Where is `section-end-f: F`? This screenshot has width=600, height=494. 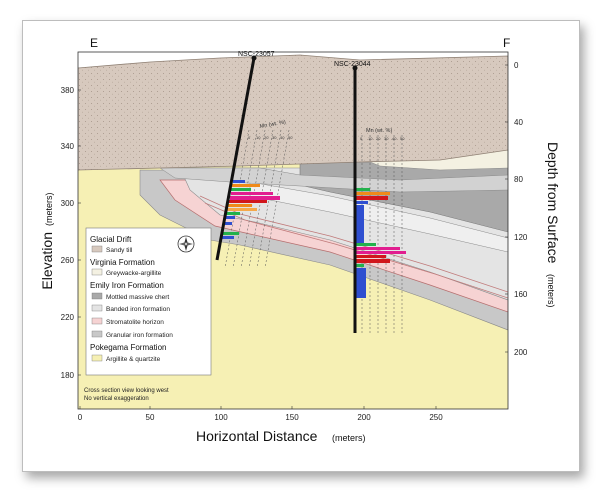
section-end-f: F is located at coordinates (506, 43).